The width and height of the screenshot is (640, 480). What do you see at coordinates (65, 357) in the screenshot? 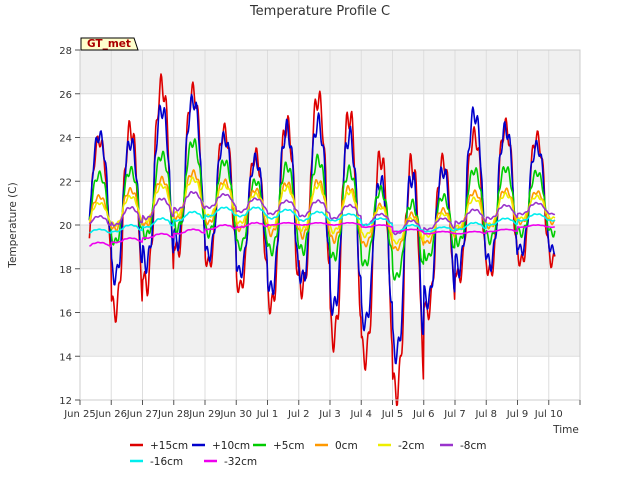
I see `y-tick-label: 14` at bounding box center [65, 357].